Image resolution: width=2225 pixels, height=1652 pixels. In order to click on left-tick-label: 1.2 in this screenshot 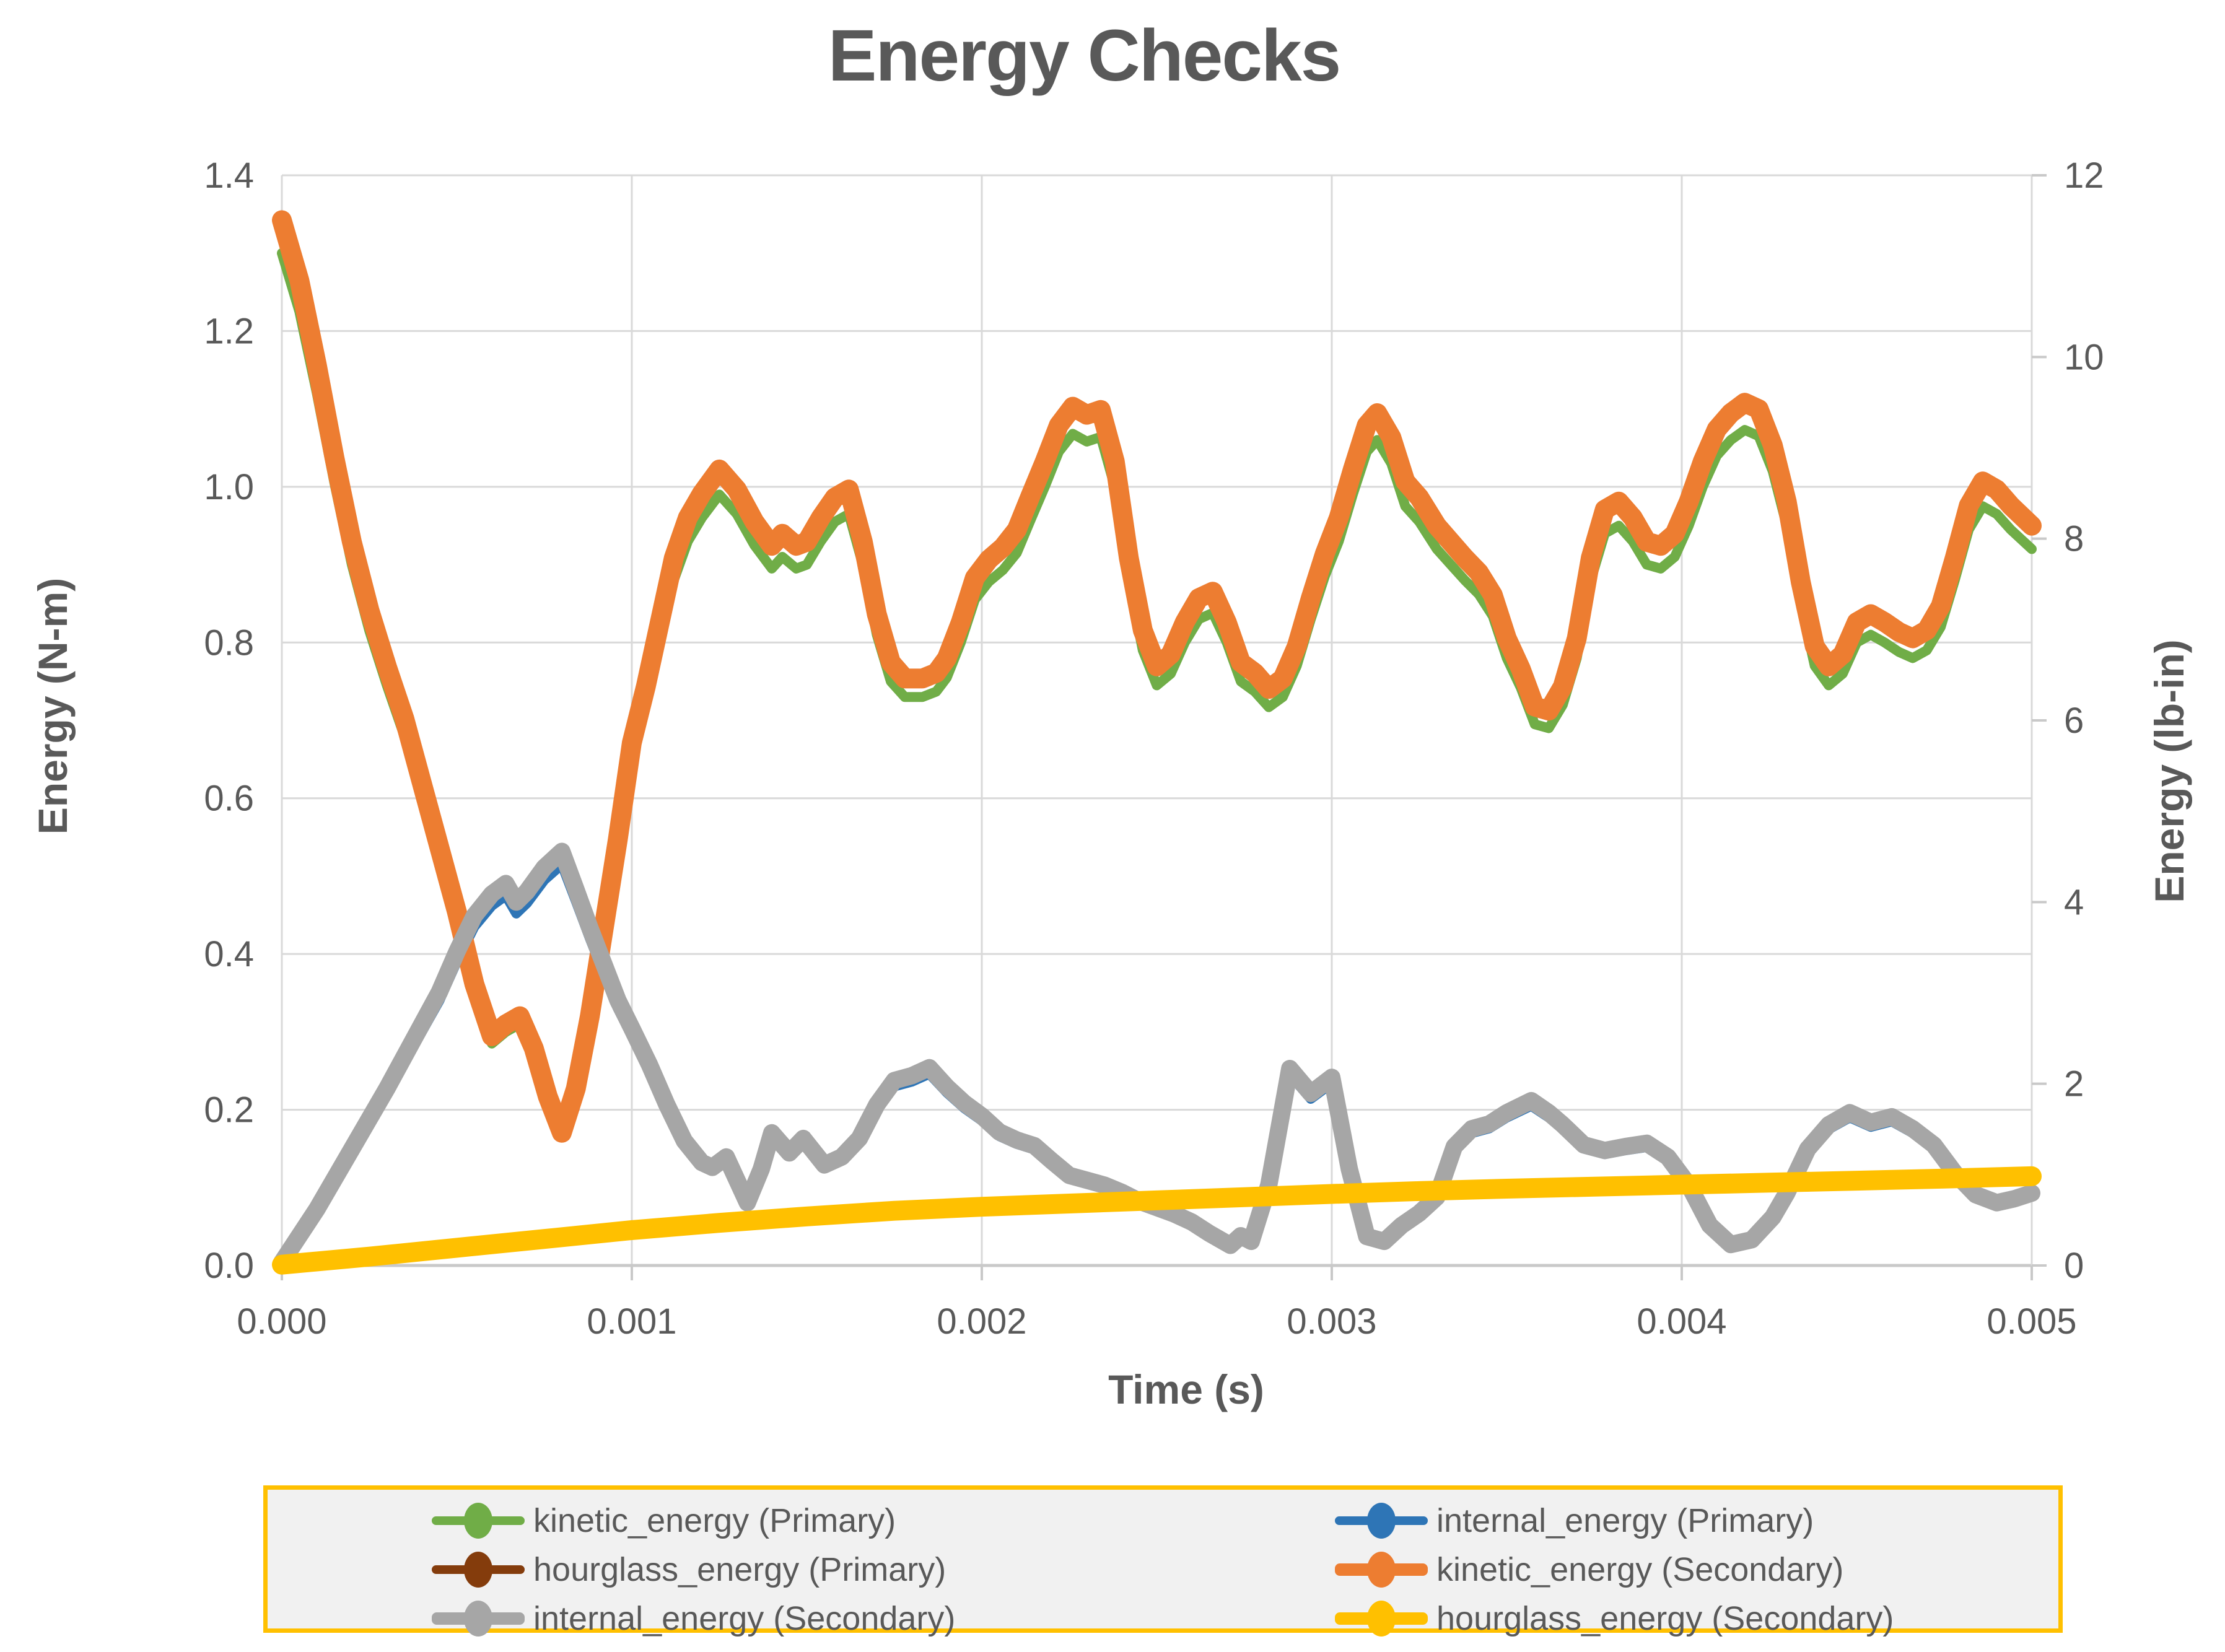, I will do `click(229, 331)`.